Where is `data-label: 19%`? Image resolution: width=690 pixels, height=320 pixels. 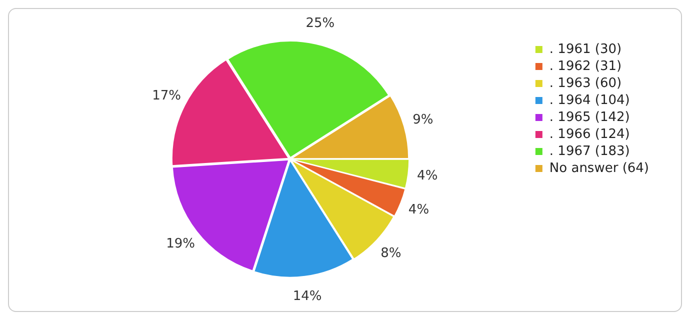
data-label: 19% is located at coordinates (180, 244).